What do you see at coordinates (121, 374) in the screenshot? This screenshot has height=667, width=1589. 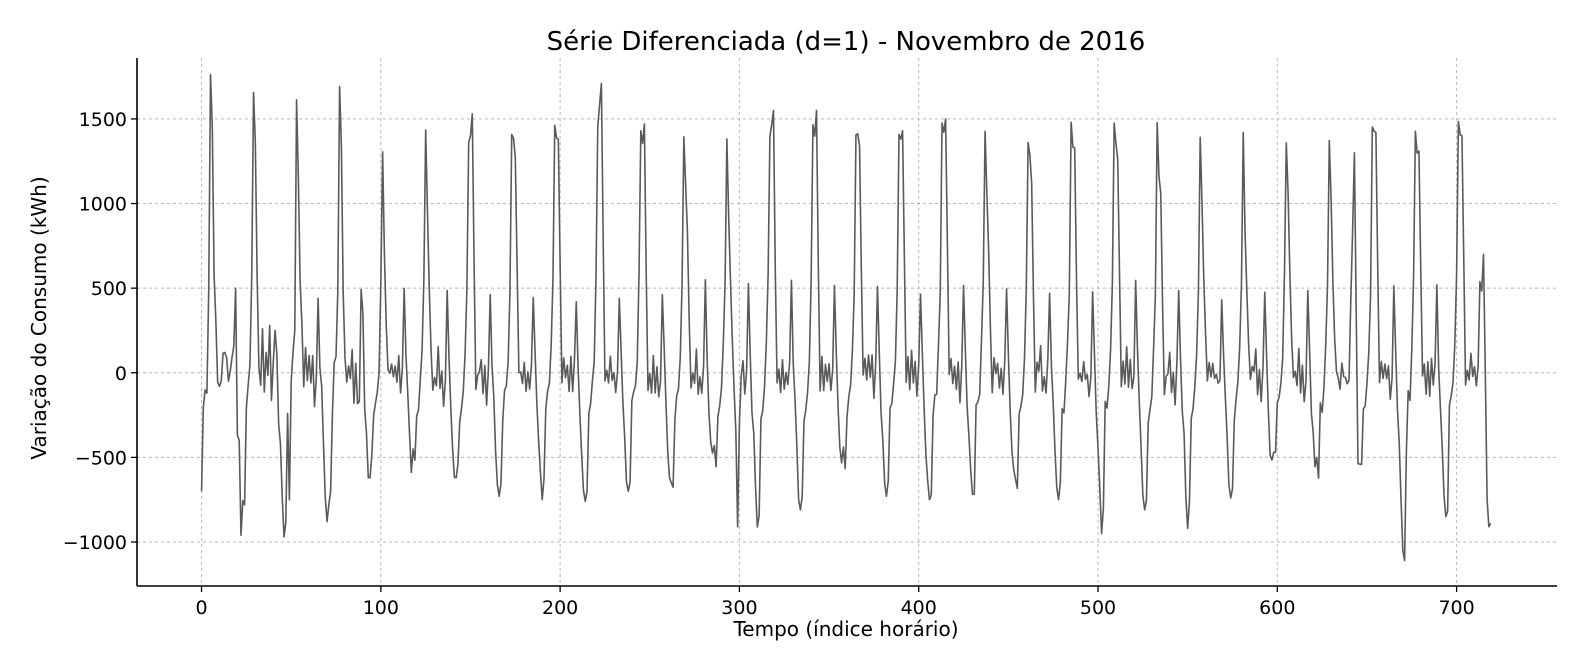 I see `y-tick-label: 0` at bounding box center [121, 374].